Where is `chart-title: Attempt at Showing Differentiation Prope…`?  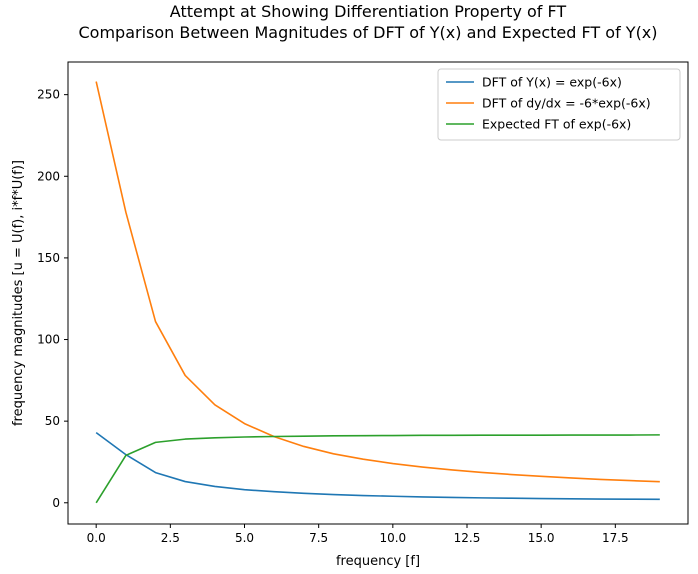 chart-title: Attempt at Showing Differentiation Prope… is located at coordinates (368, 11).